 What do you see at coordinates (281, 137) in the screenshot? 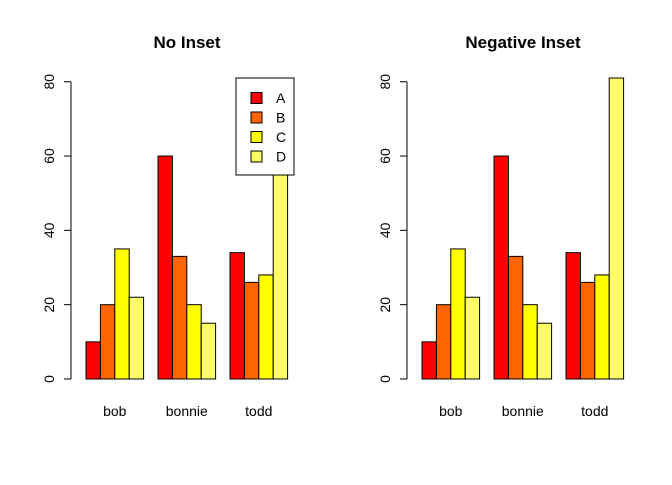
I see `legend-label: C` at bounding box center [281, 137].